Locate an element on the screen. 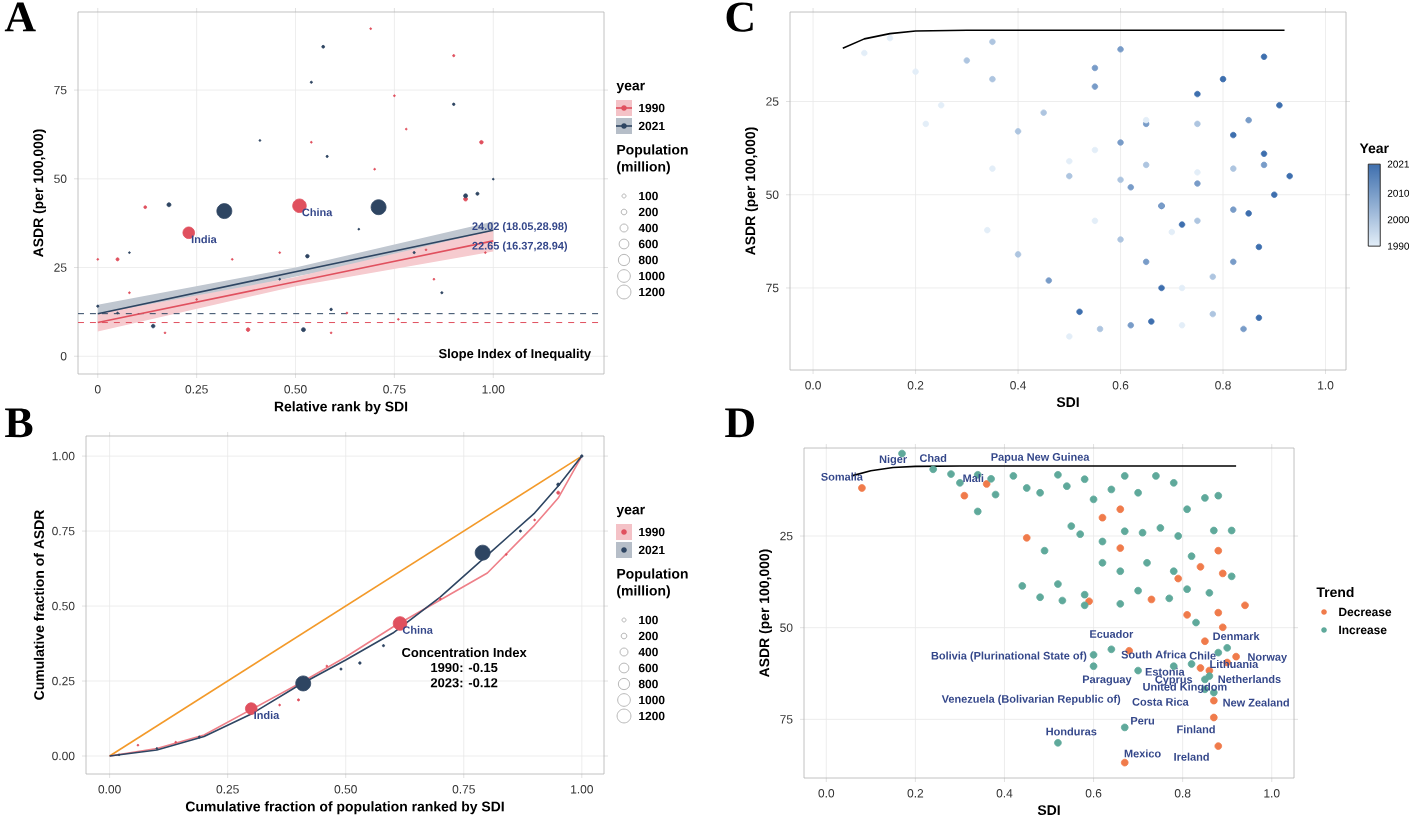  chart-title: D is located at coordinates (739, 423).